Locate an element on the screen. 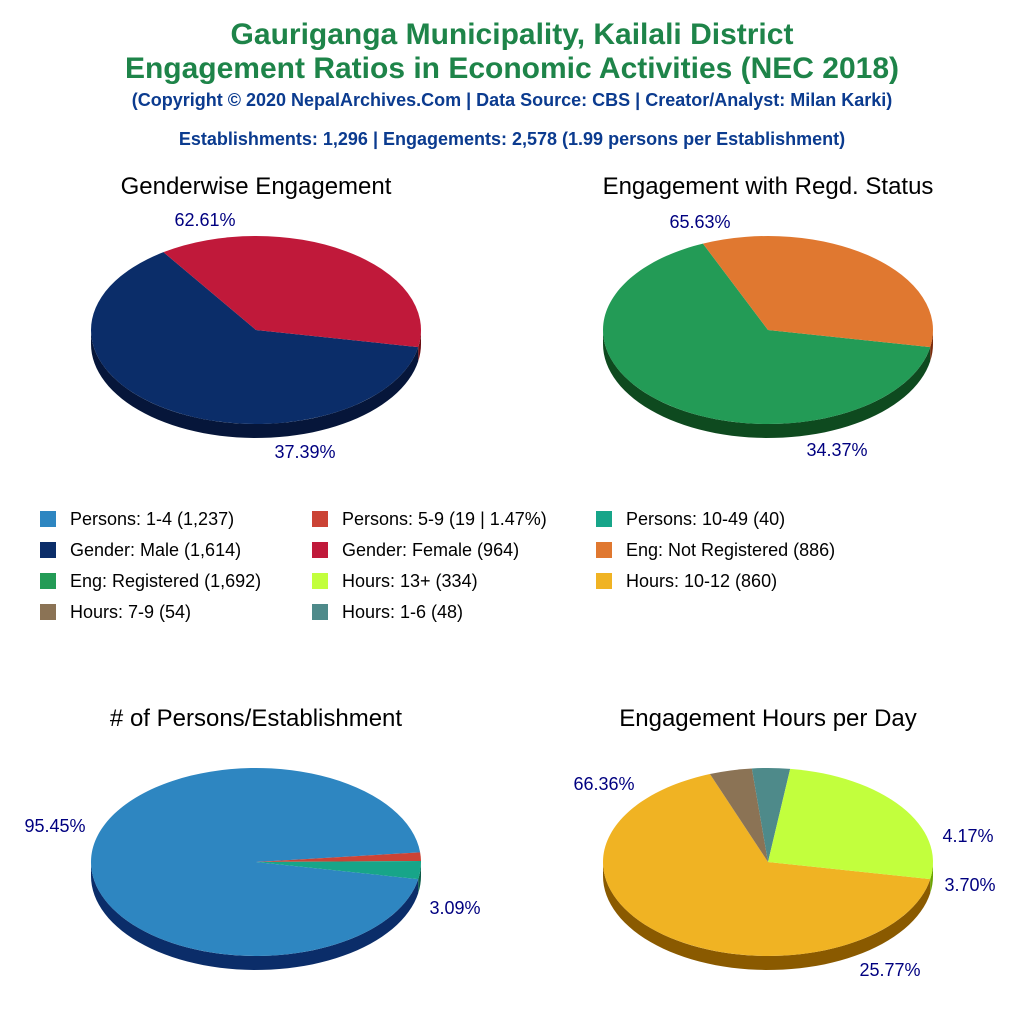  legend-label: Hours: 13+ (334) is located at coordinates (410, 581).